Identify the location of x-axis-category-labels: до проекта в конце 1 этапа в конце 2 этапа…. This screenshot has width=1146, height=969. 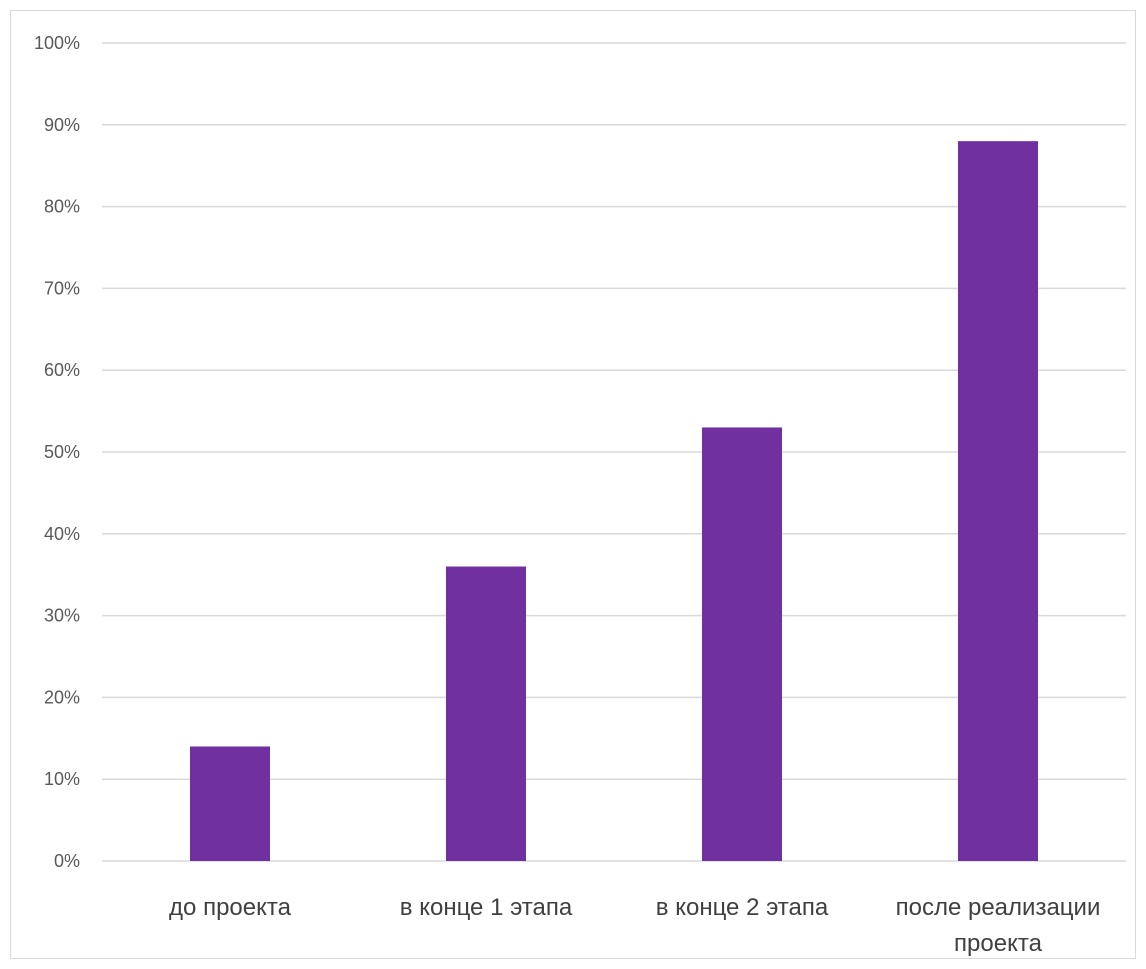
(634, 925).